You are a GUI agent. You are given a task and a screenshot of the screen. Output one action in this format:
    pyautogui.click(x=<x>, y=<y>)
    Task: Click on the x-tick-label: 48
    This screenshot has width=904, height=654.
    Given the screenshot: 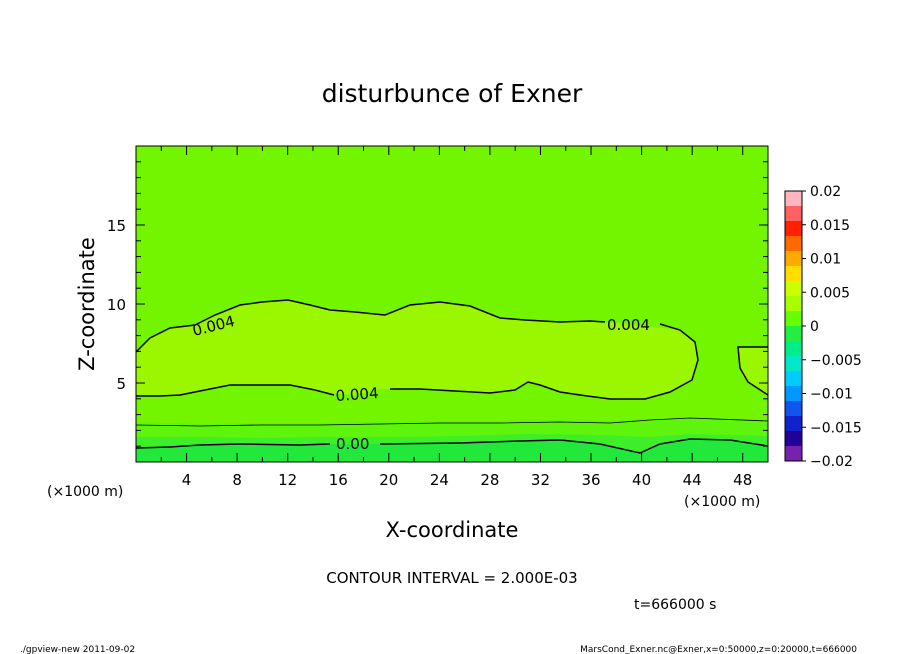 What is the action you would take?
    pyautogui.click(x=742, y=480)
    